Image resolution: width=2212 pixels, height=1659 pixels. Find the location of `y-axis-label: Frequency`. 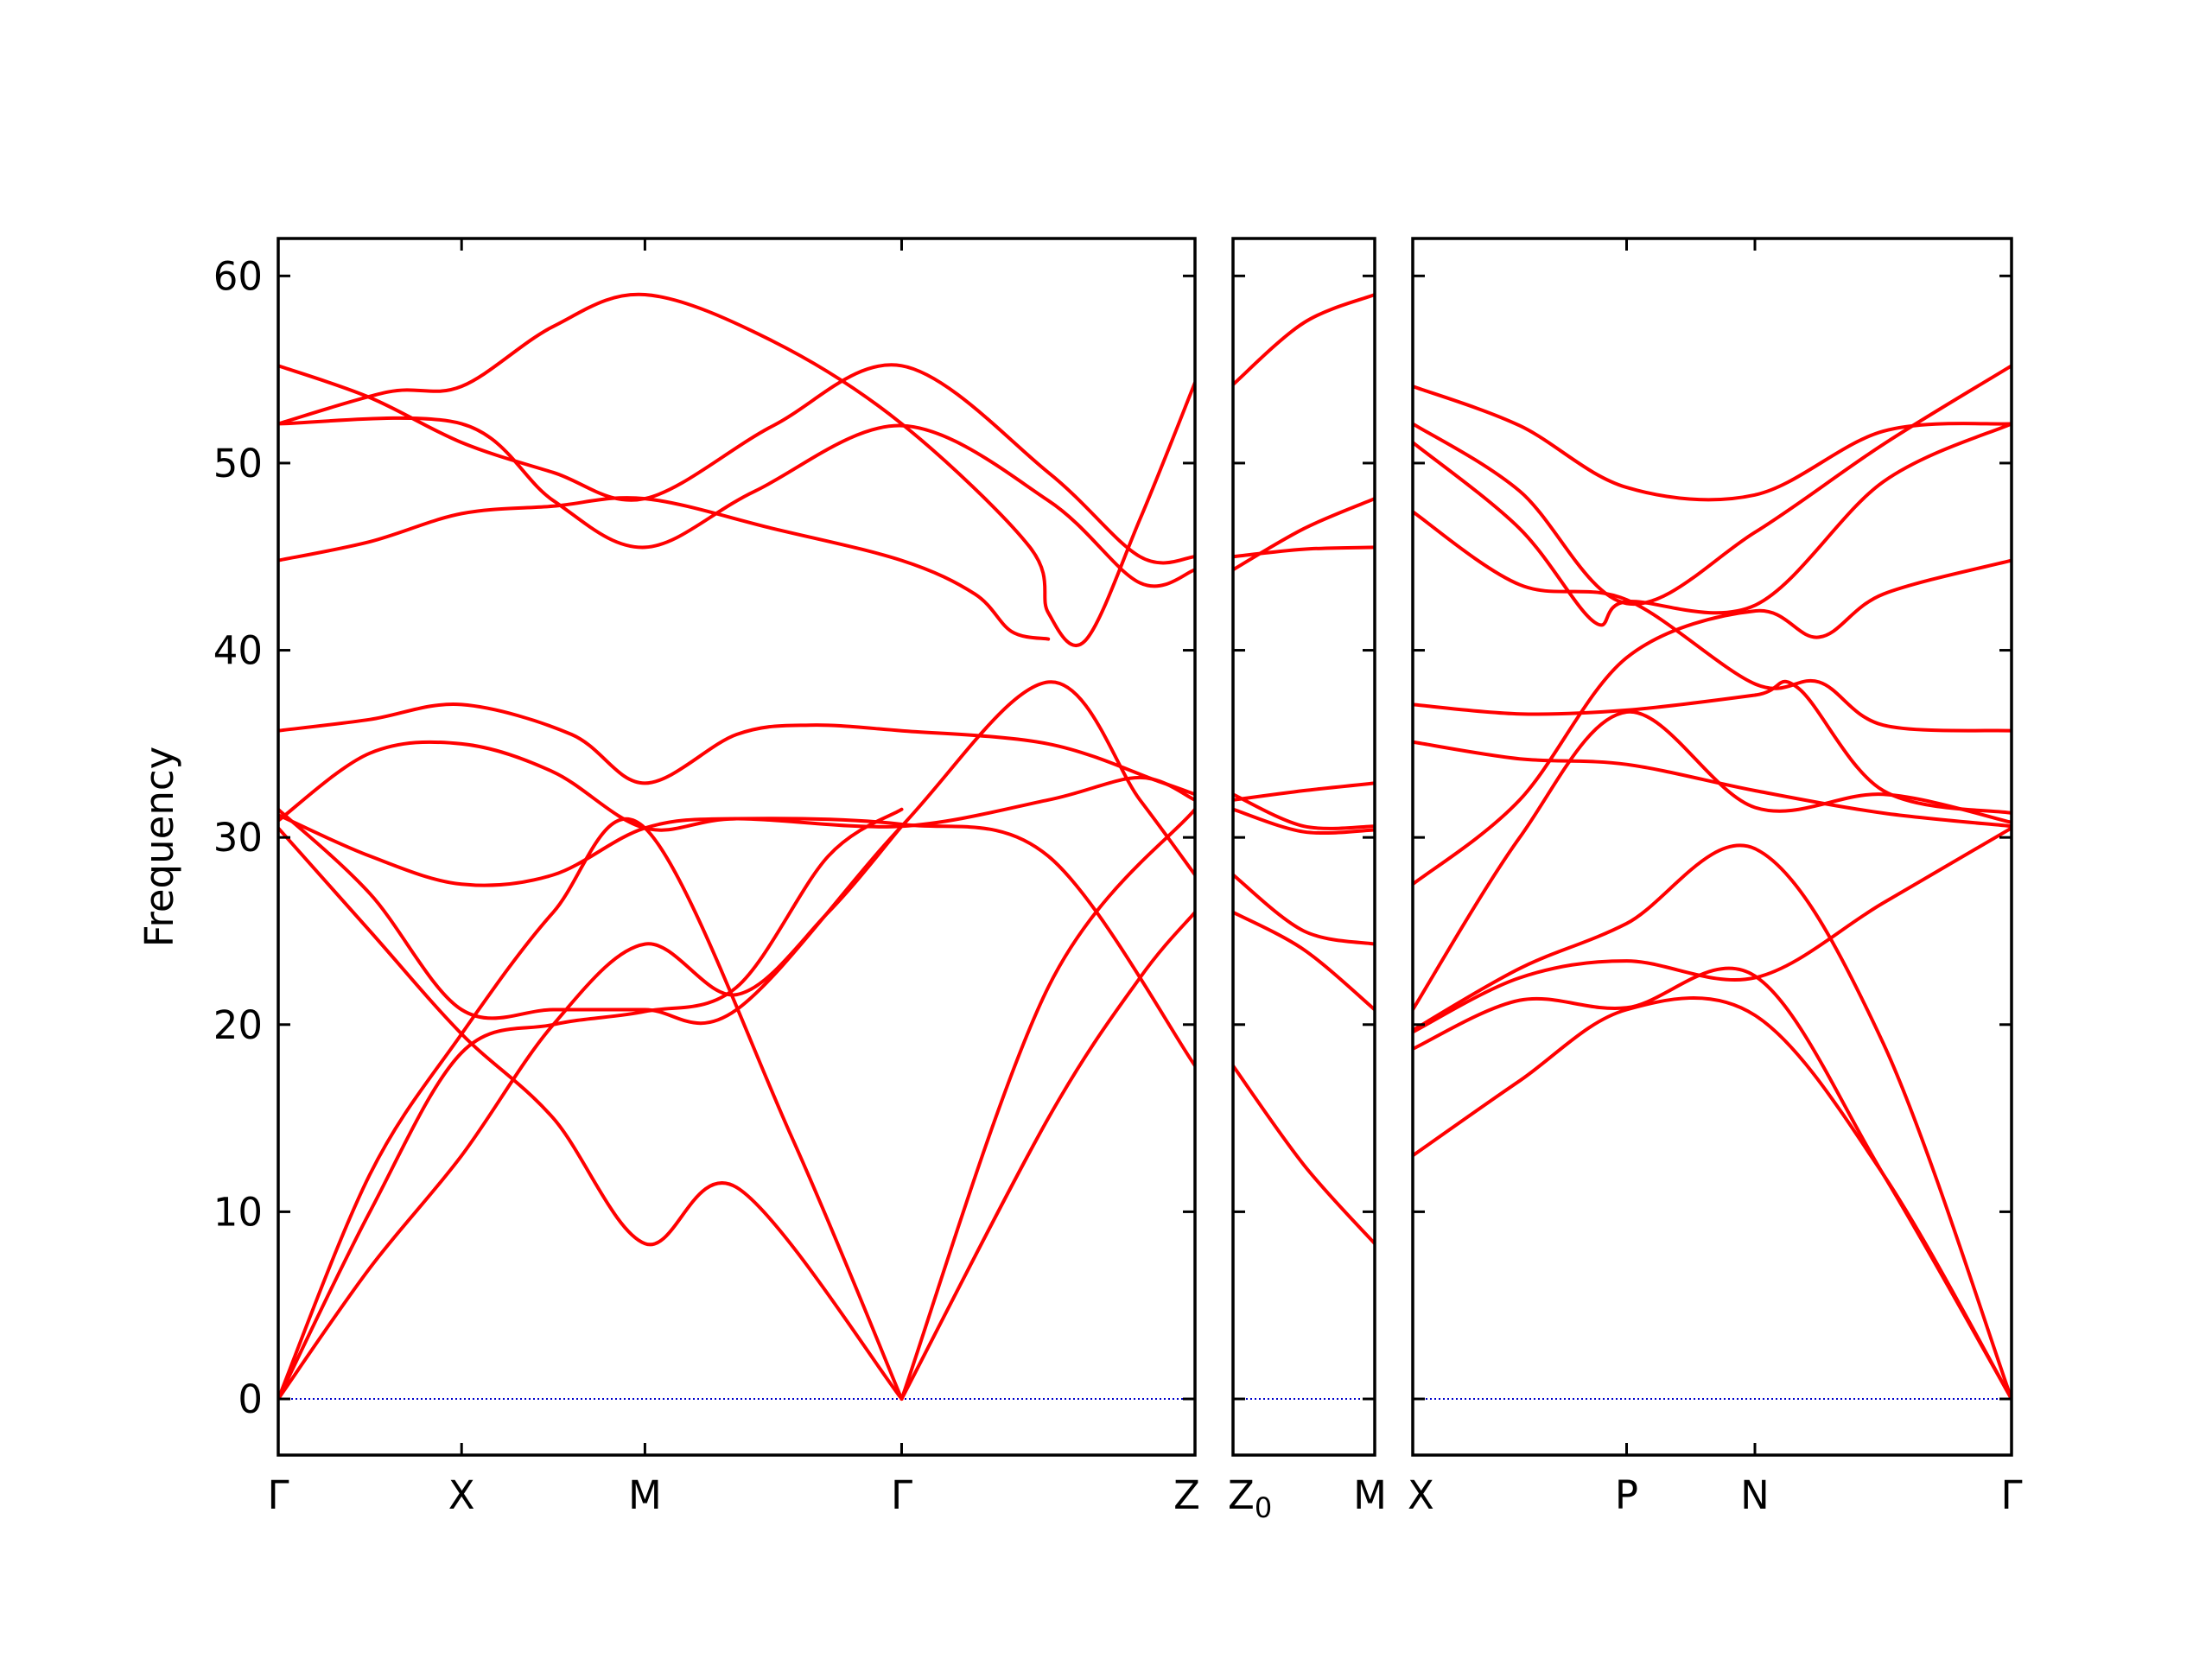

y-axis-label: Frequency is located at coordinates (159, 847).